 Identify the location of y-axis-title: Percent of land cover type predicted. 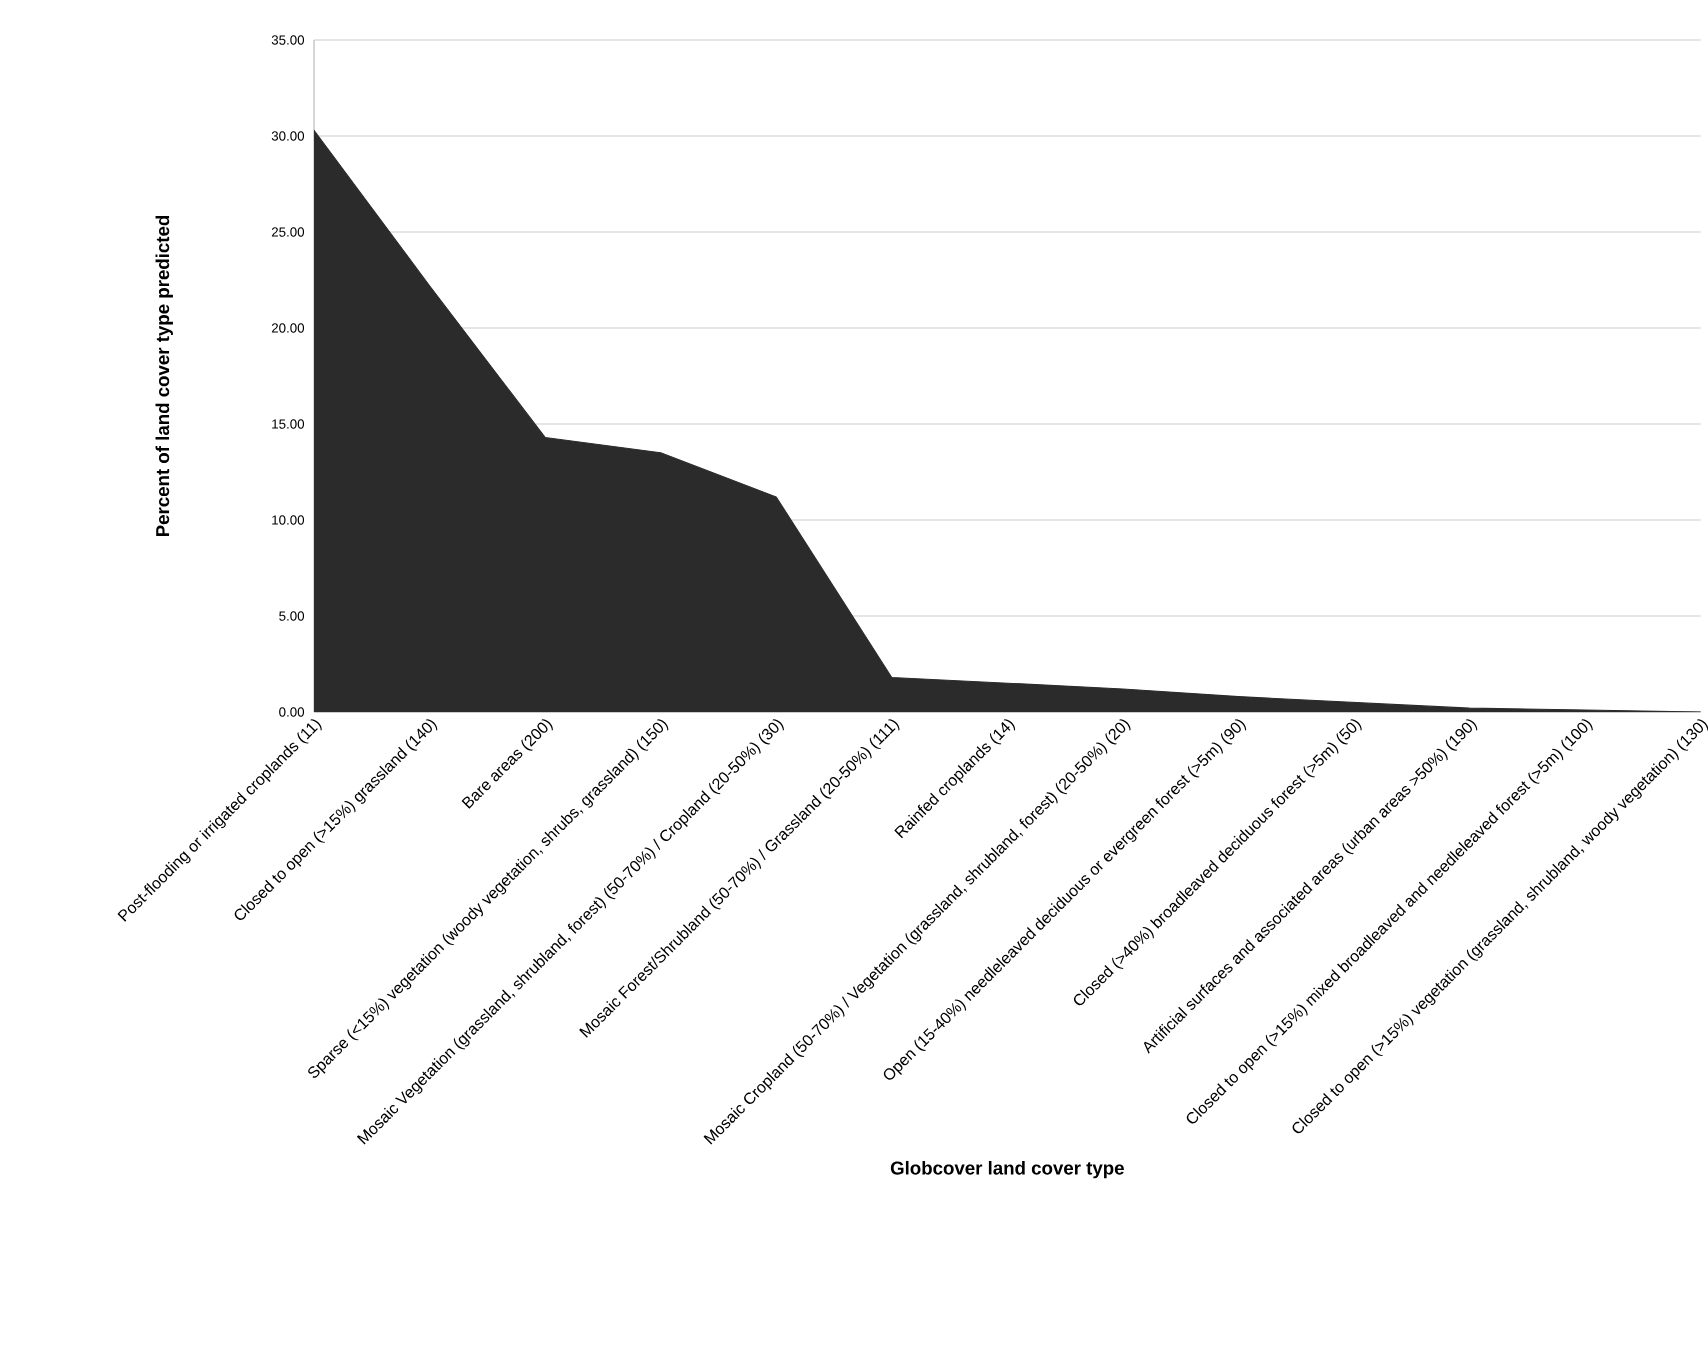
(164, 376).